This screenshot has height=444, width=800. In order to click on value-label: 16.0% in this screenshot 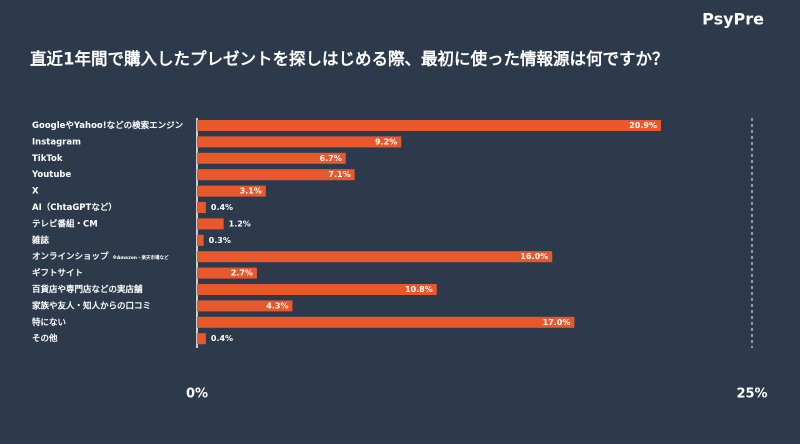, I will do `click(534, 256)`.